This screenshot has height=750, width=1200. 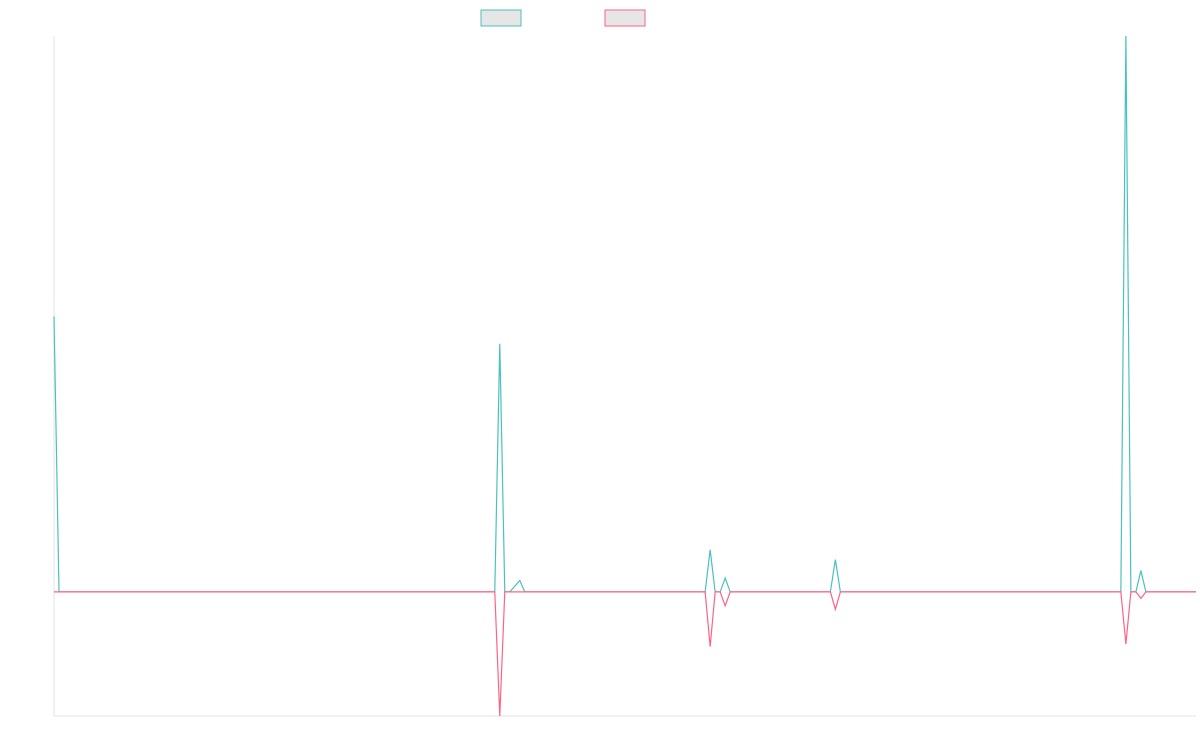 What do you see at coordinates (563, 18) in the screenshot?
I see `legend` at bounding box center [563, 18].